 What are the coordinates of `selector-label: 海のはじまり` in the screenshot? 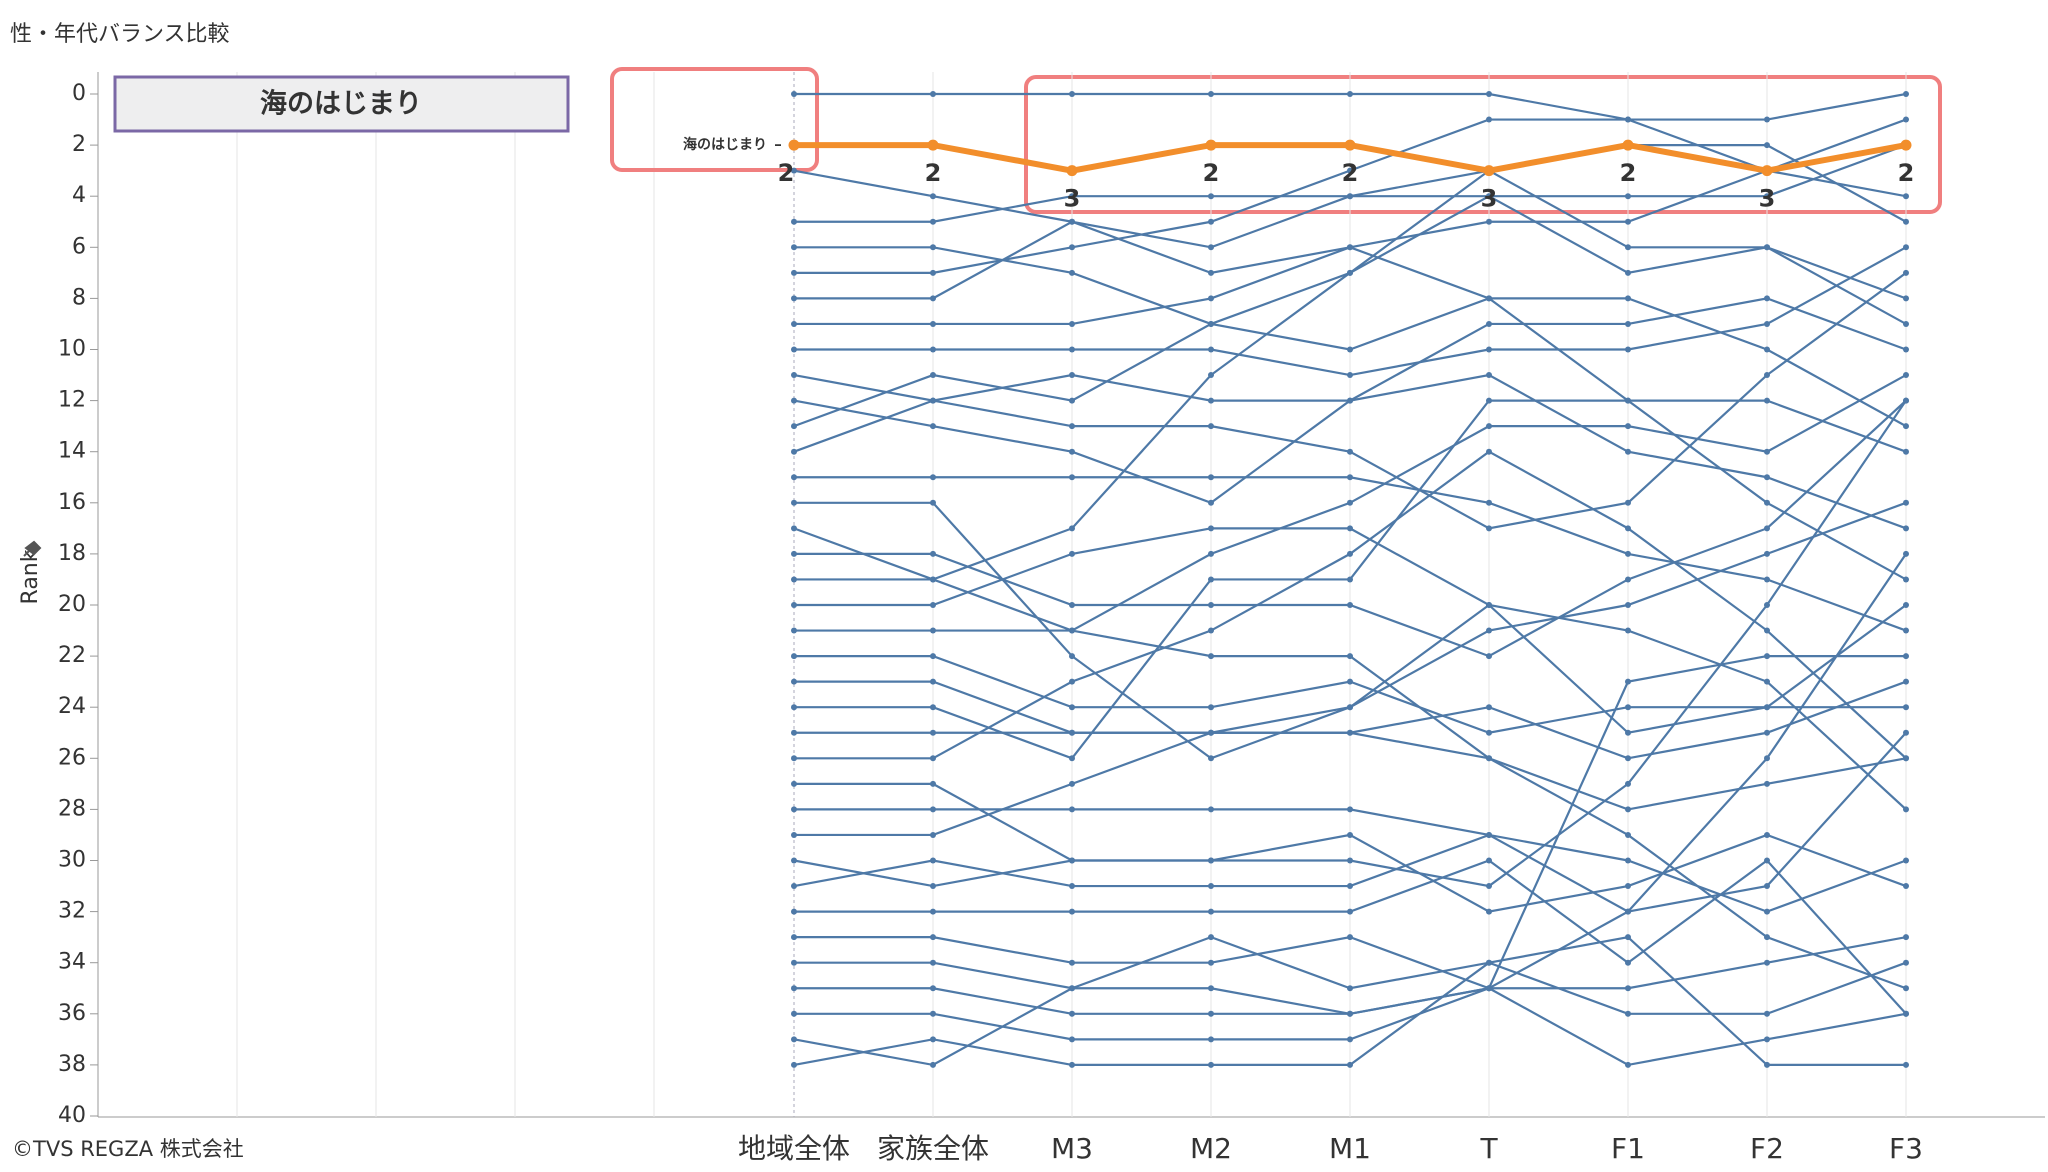 It's located at (341, 104).